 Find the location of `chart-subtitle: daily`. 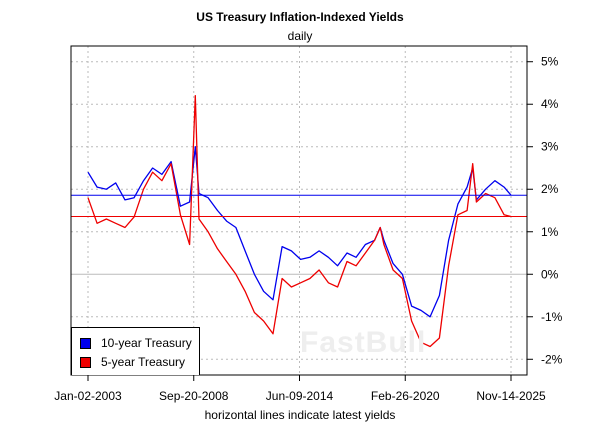

chart-subtitle: daily is located at coordinates (300, 36).